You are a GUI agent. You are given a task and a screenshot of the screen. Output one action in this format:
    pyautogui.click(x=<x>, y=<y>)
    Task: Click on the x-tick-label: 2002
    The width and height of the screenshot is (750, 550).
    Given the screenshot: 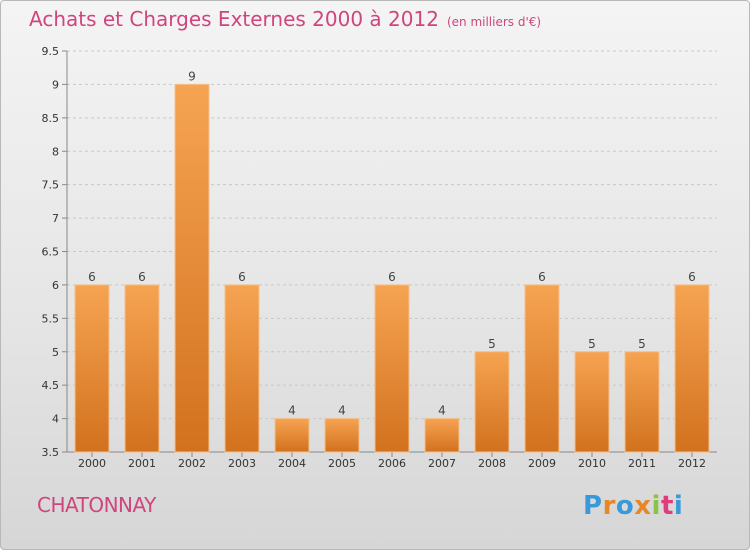 What is the action you would take?
    pyautogui.click(x=192, y=463)
    